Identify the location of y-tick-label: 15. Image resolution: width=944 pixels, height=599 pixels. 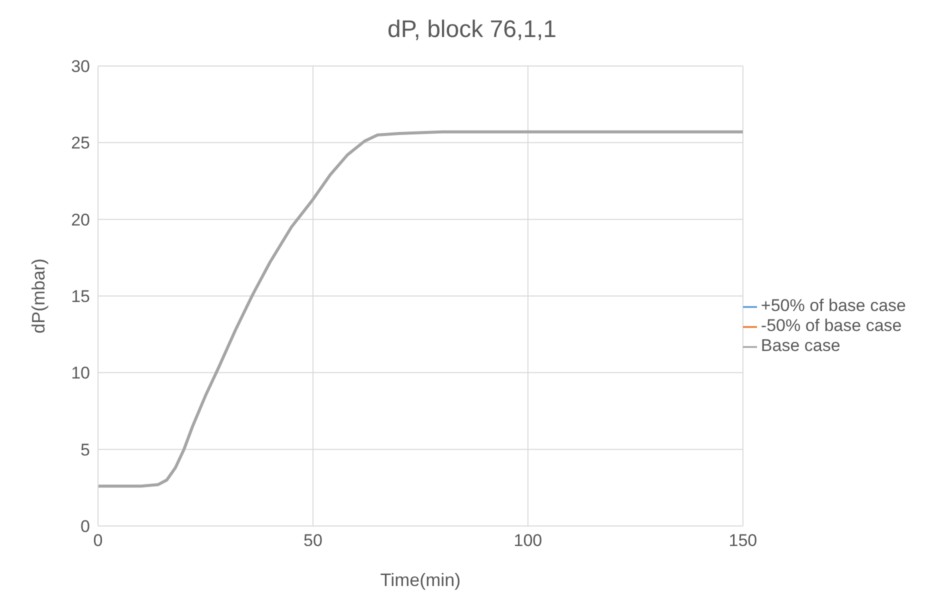
(80, 296).